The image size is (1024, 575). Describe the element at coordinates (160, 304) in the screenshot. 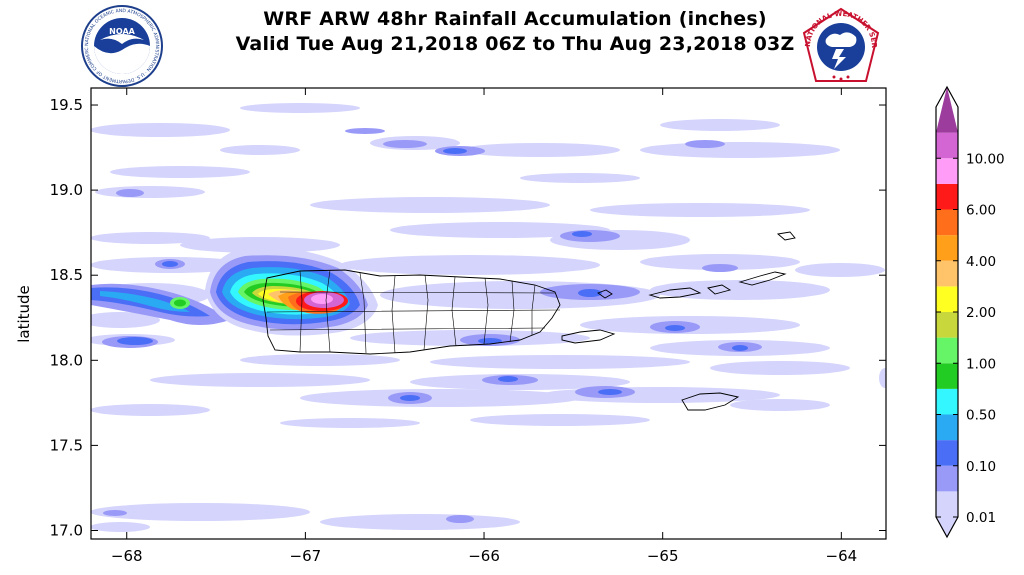

I see `rain-band-west` at that location.